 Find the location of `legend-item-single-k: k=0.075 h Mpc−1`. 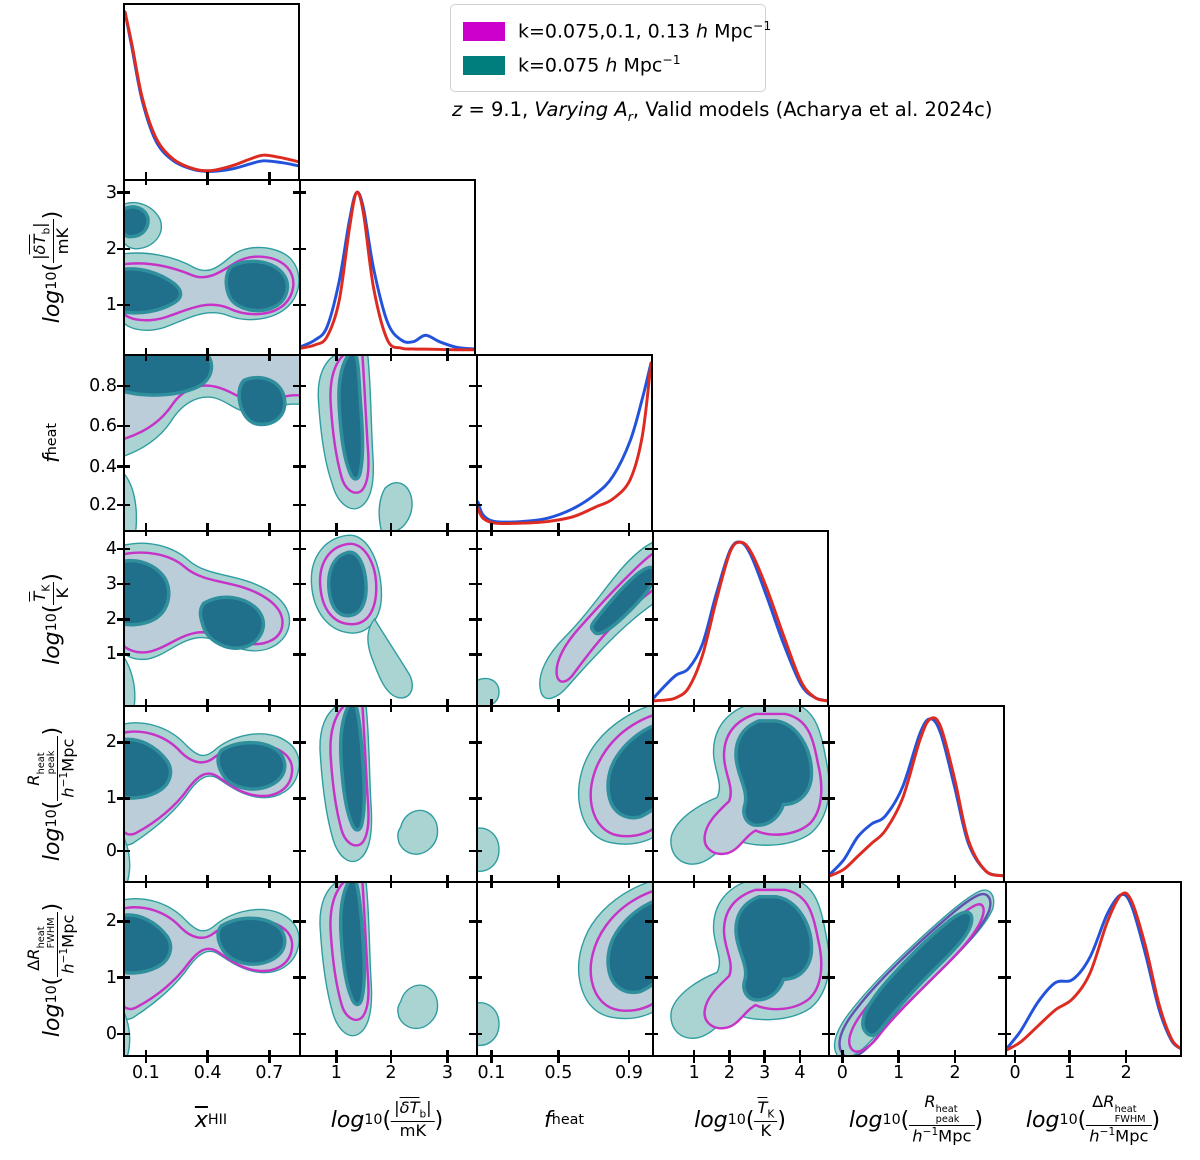

legend-item-single-k: k=0.075 h Mpc−1 is located at coordinates (608, 65).